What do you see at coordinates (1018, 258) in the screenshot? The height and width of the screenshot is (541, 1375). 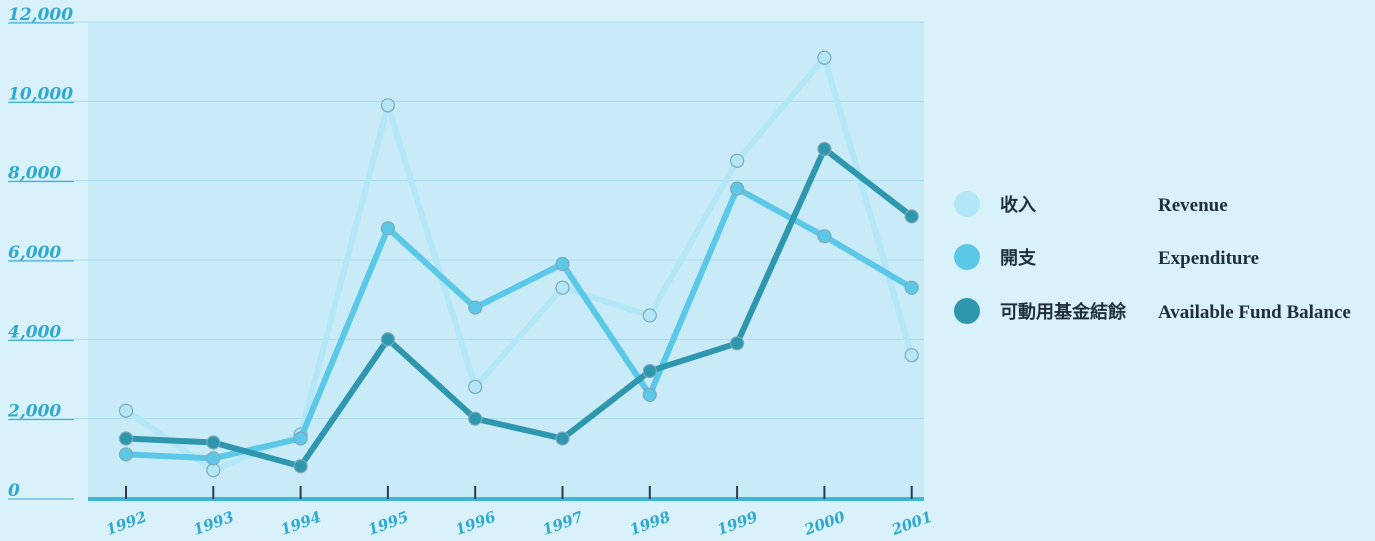 I see `legend-label-zh: 開支` at bounding box center [1018, 258].